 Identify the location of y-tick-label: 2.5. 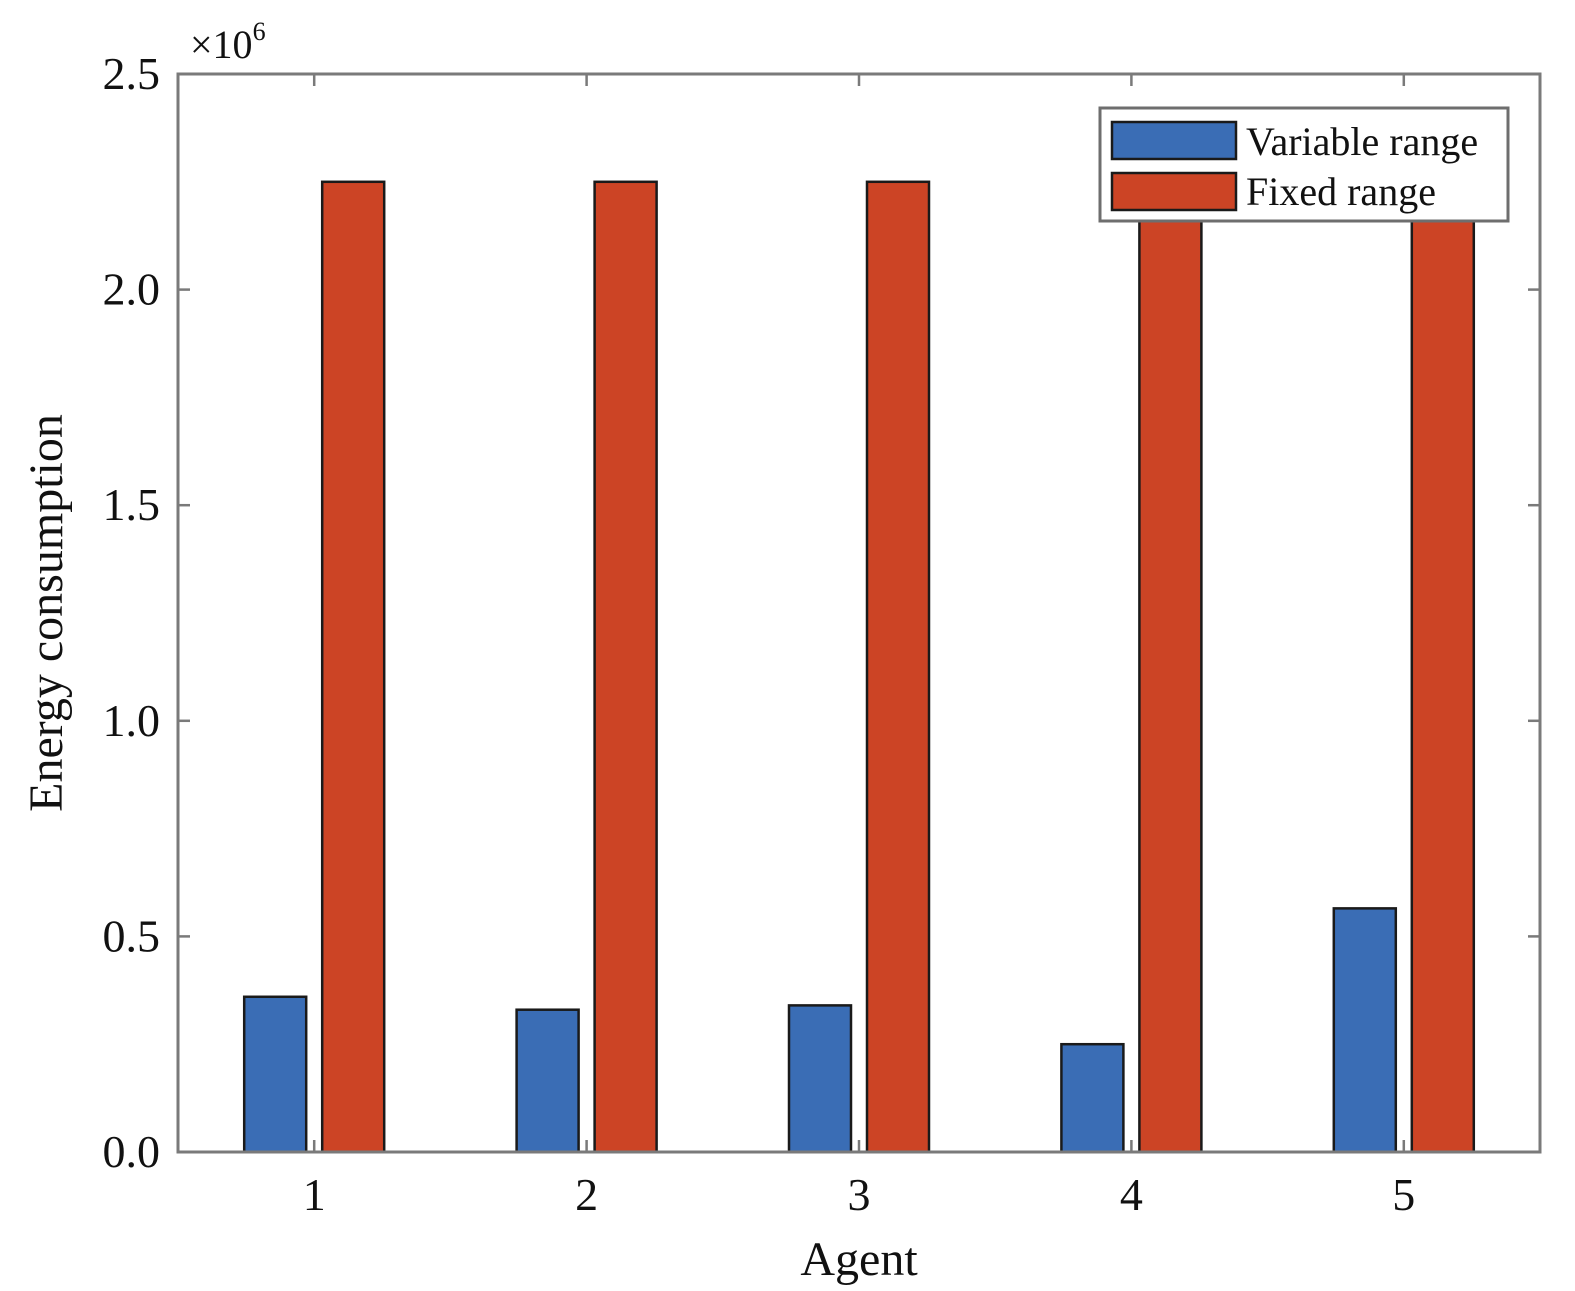
(132, 73).